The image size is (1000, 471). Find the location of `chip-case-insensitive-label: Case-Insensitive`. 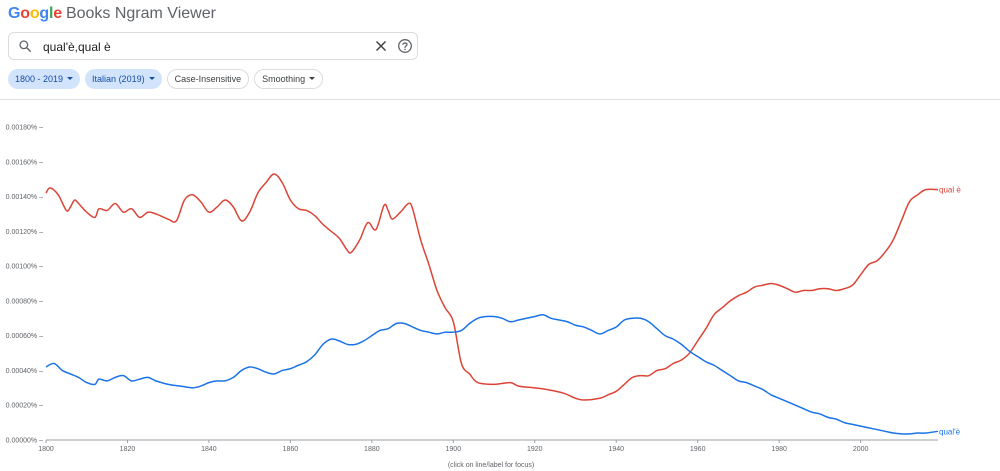

chip-case-insensitive-label: Case-Insensitive is located at coordinates (208, 79).